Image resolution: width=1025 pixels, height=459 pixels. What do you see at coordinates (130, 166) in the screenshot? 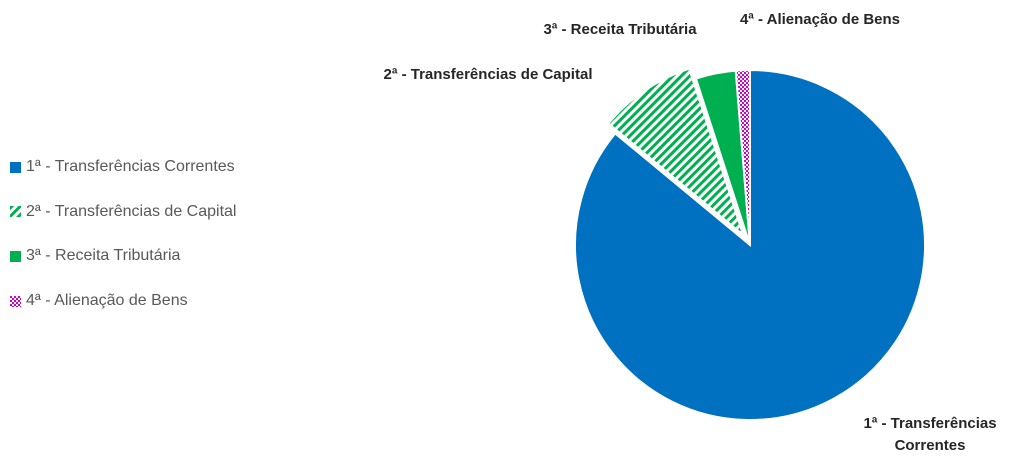
I see `legend-label: 1ª - Transferências Correntes` at bounding box center [130, 166].